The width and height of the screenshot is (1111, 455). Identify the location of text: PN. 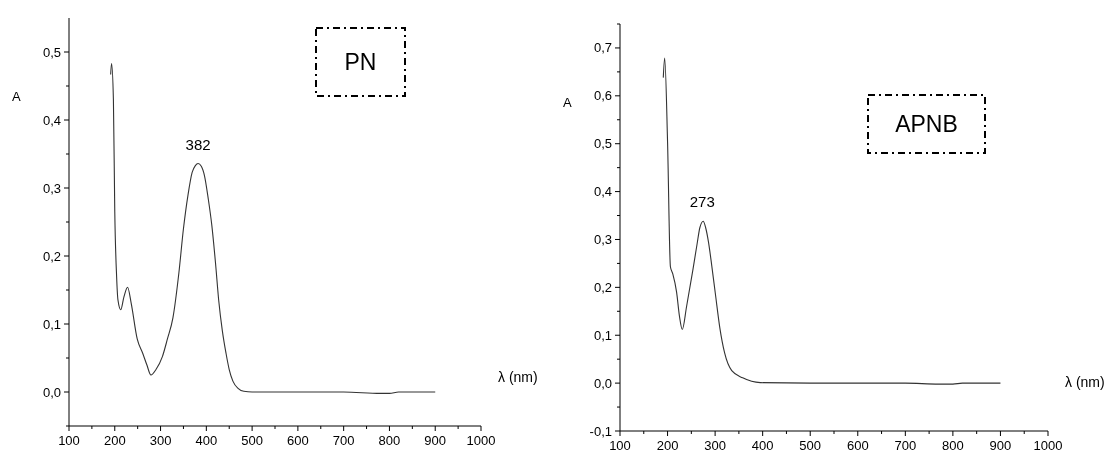
(360, 62).